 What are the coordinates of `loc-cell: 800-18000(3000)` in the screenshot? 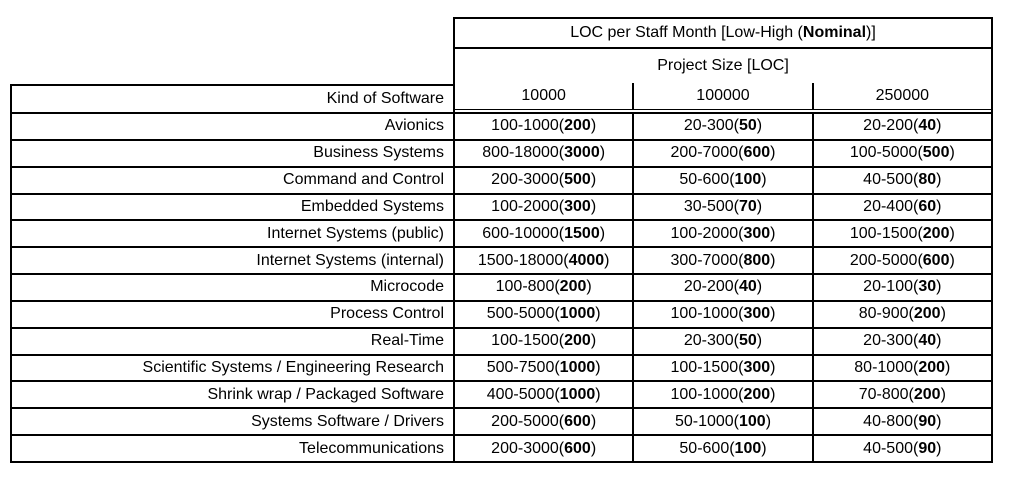 It's located at (544, 153).